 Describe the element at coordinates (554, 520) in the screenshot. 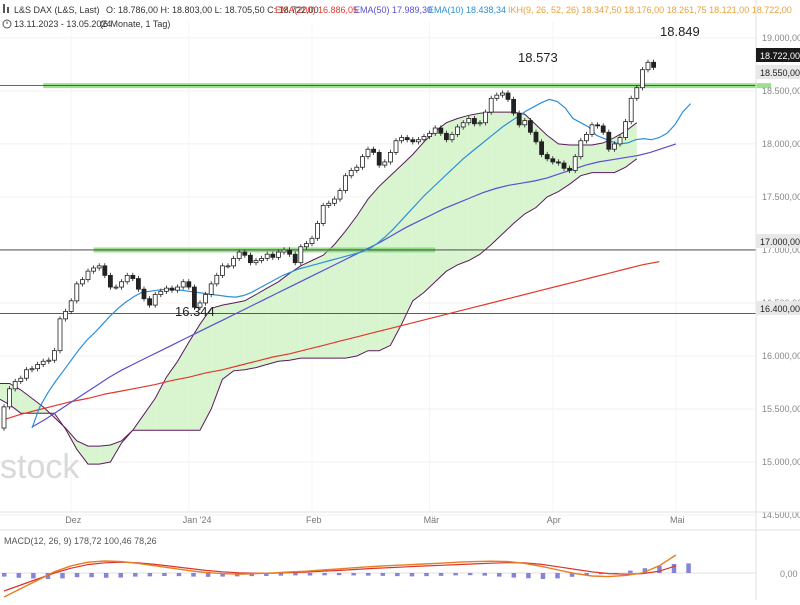

I see `x-tick-label: Apr` at that location.